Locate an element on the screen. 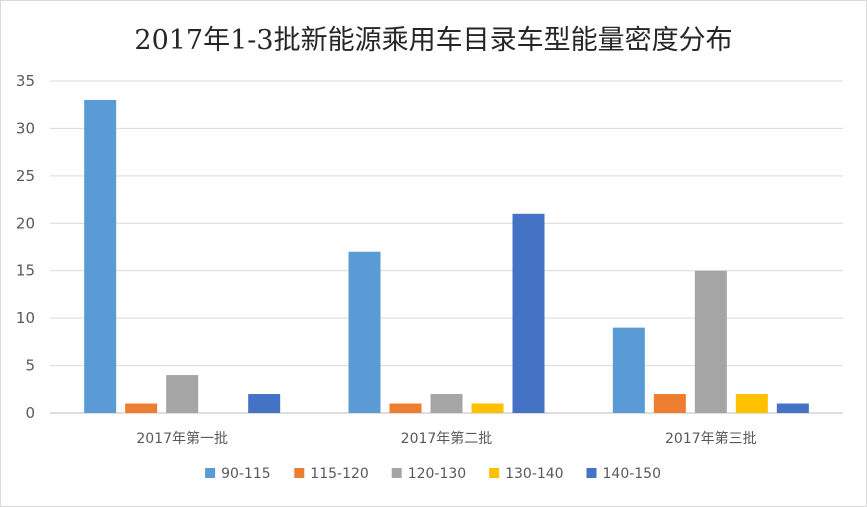 This screenshot has width=867, height=507. x-axis-ticks: 2017年第一批 2017年第二批 2017年第三批 is located at coordinates (446, 438).